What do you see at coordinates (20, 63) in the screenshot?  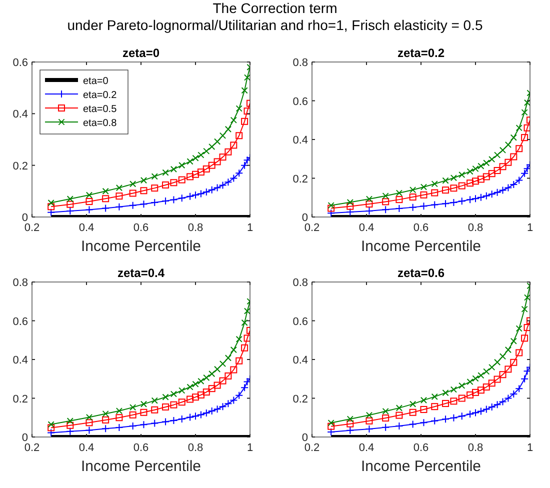 I see `y-tick-label: 0.6` at bounding box center [20, 63].